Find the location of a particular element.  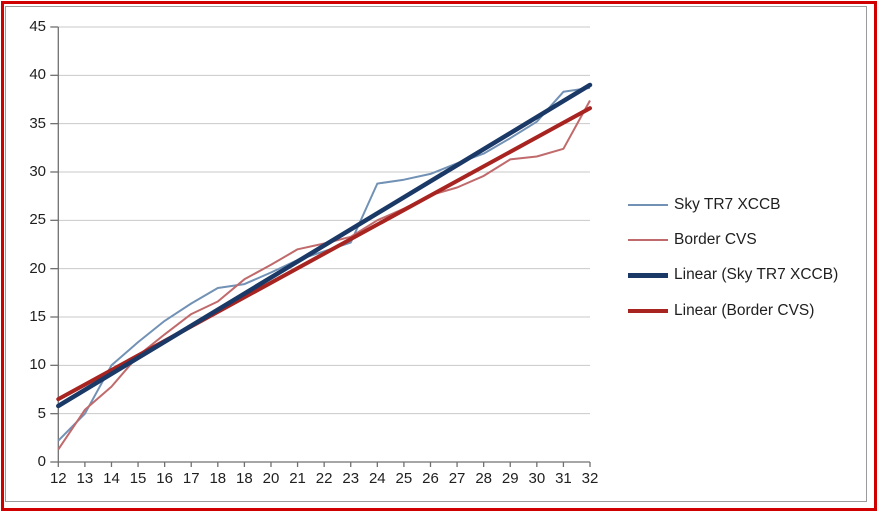

legend-item: Border CVS is located at coordinates (733, 239).